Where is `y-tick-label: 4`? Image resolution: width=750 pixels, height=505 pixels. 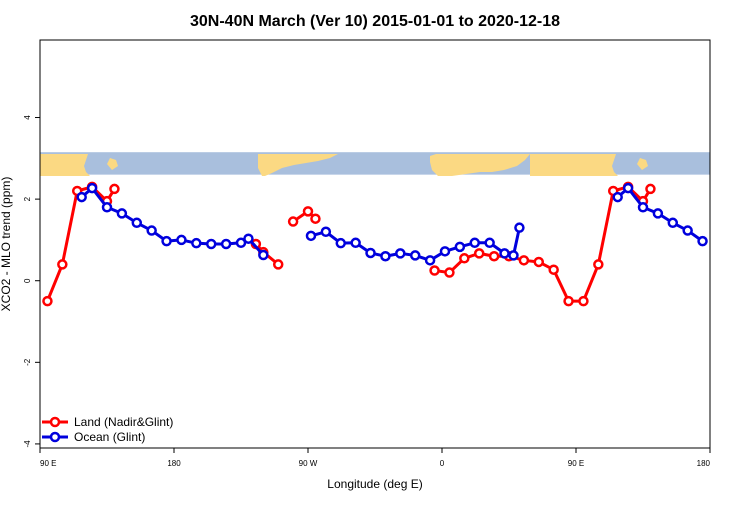
y-tick-label: 4 is located at coordinates (27, 117).